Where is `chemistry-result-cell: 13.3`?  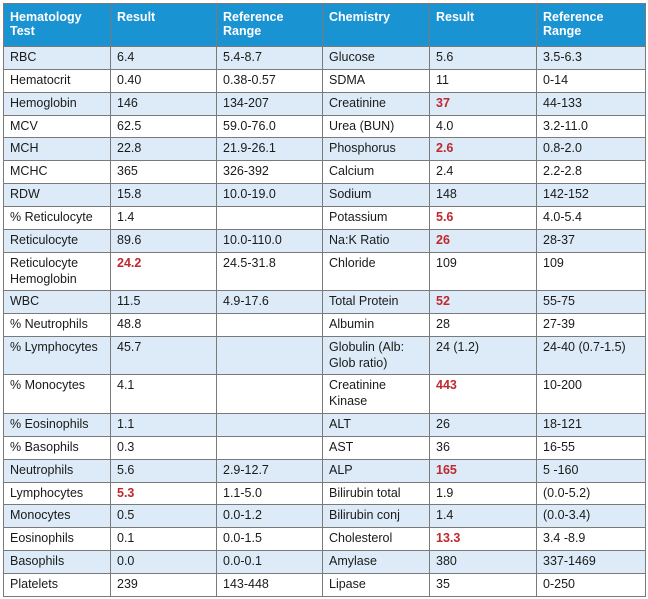
chemistry-result-cell: 13.3 is located at coordinates (483, 539).